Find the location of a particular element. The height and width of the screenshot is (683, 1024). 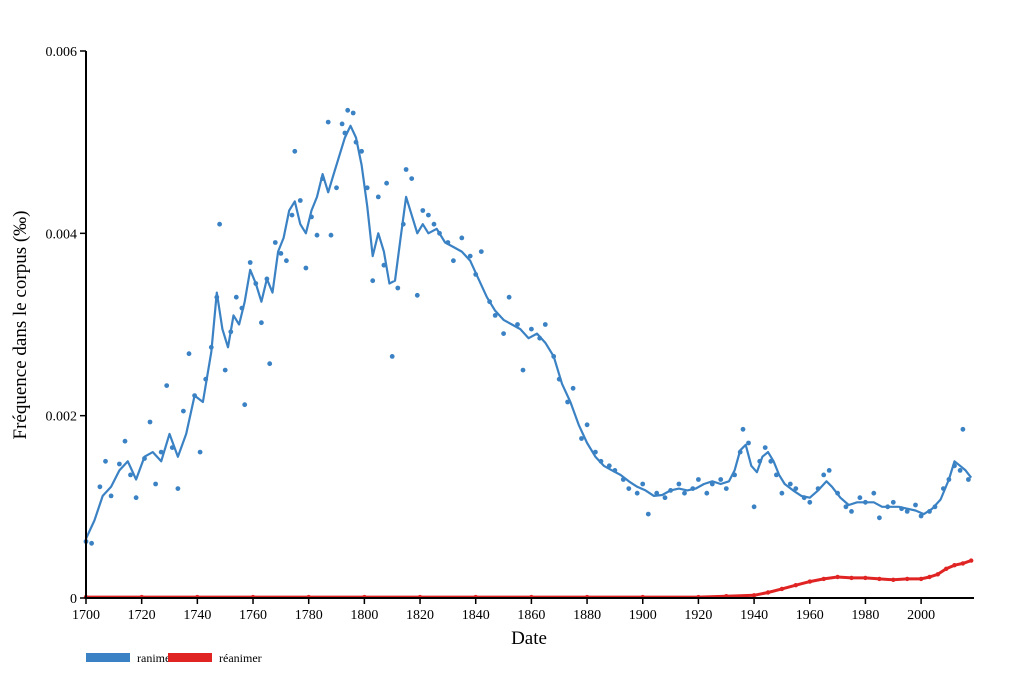

y-axis-title: Fréquence dans le corpus (‰) is located at coordinates (20, 325).